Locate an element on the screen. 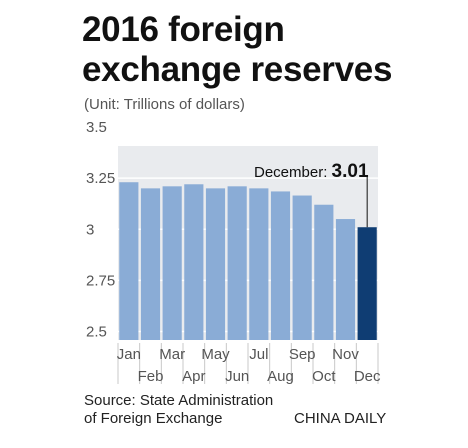 The width and height of the screenshot is (468, 448). x-tick-label: May is located at coordinates (215, 354).